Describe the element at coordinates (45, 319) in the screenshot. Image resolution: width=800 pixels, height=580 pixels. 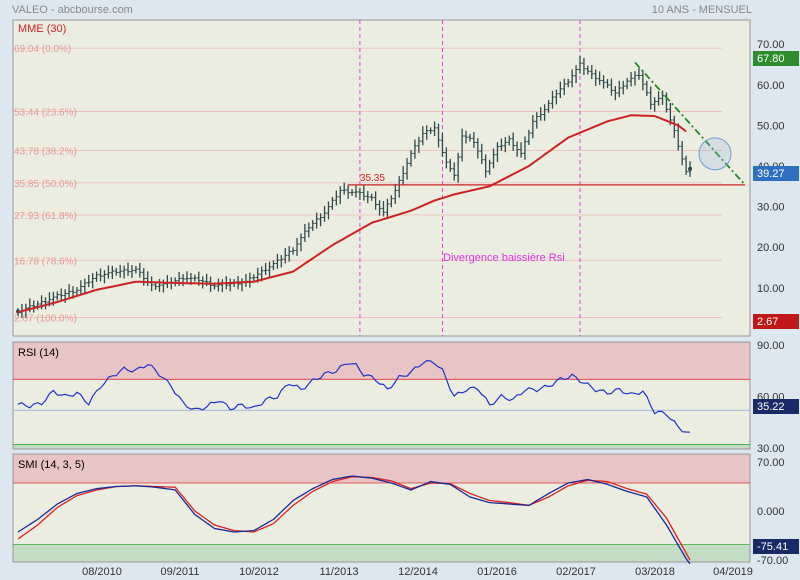
I see `fibo-label: 2.67 (100.0%)` at that location.